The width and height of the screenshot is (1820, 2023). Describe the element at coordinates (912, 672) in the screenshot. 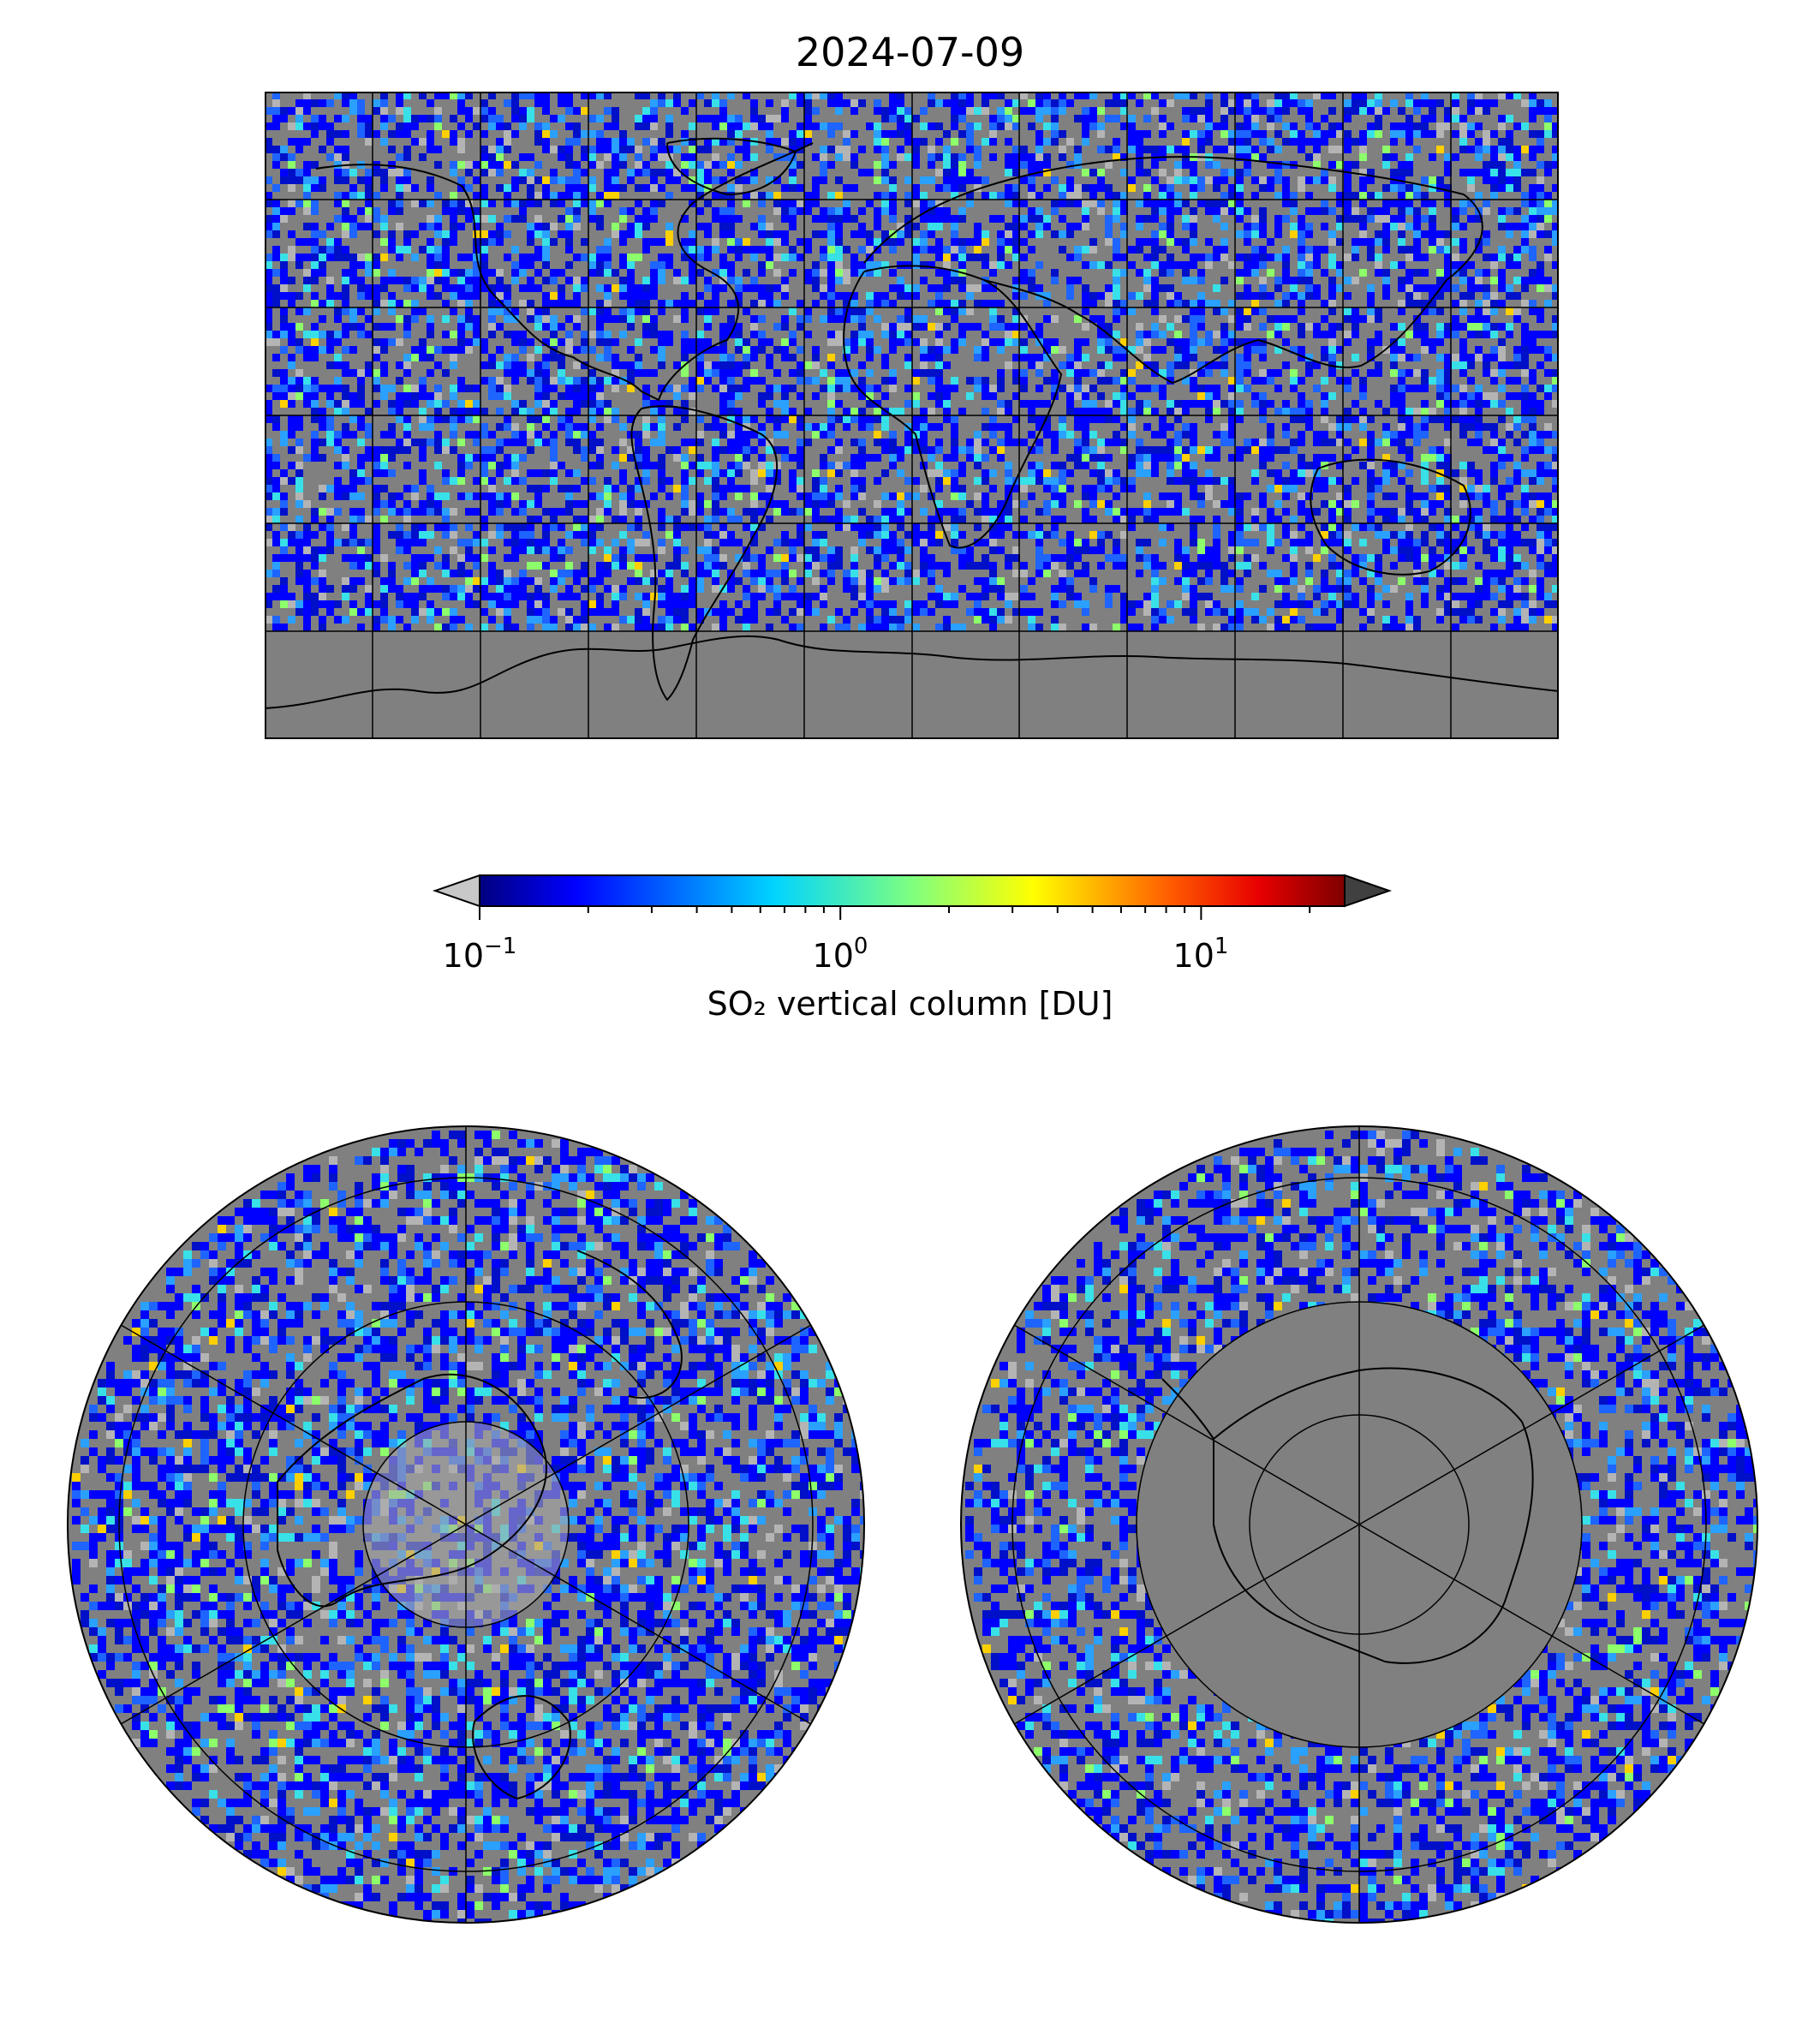

I see `coast-antarctica` at that location.